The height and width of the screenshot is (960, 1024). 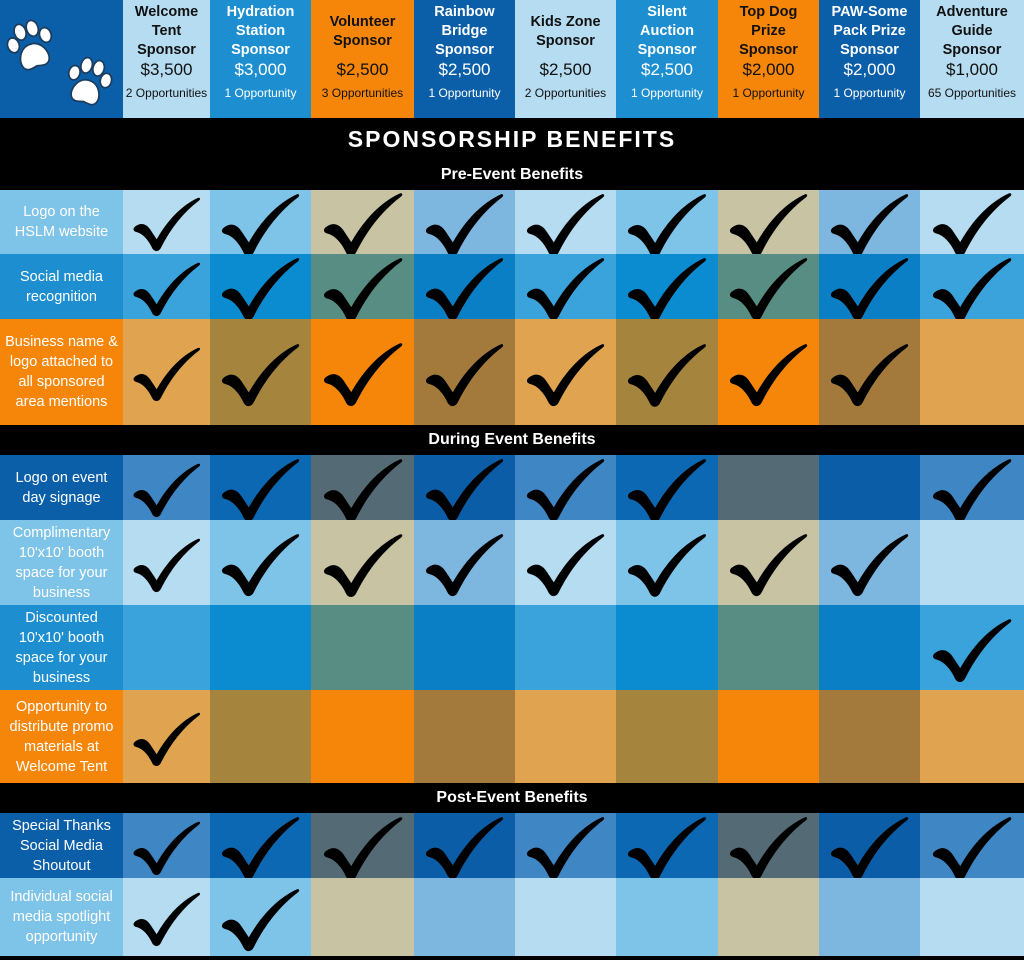 What do you see at coordinates (166, 69) in the screenshot?
I see `sponsor-price: $3,500` at bounding box center [166, 69].